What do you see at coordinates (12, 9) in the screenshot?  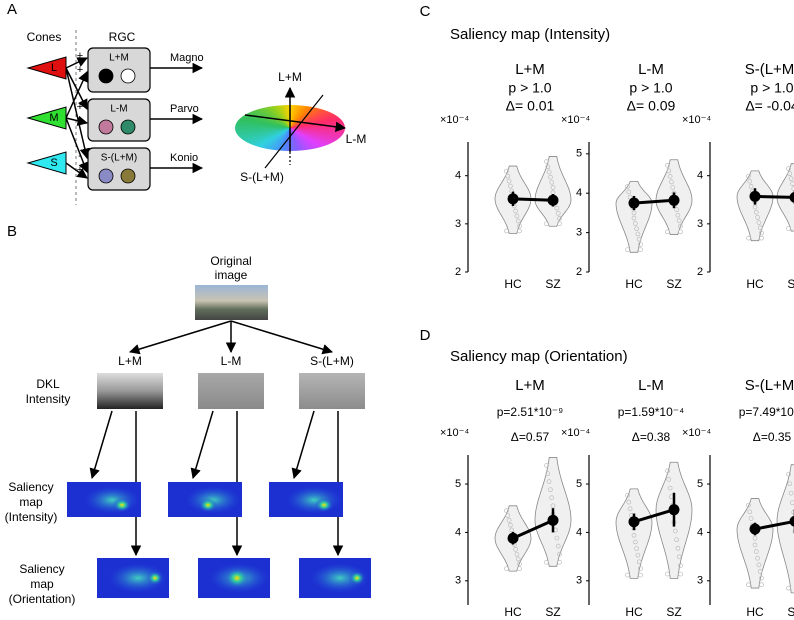 I see `panel-label: A` at bounding box center [12, 9].